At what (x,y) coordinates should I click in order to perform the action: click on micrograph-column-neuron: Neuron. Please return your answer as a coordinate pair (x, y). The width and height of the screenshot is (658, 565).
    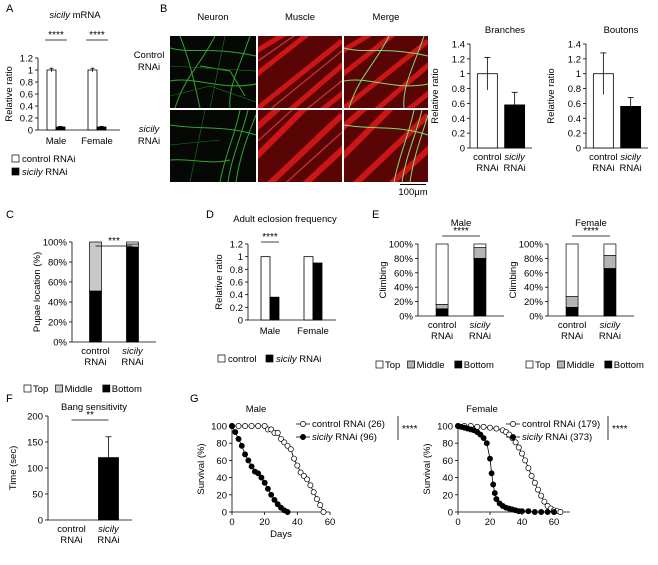
    Looking at the image, I should click on (213, 17).